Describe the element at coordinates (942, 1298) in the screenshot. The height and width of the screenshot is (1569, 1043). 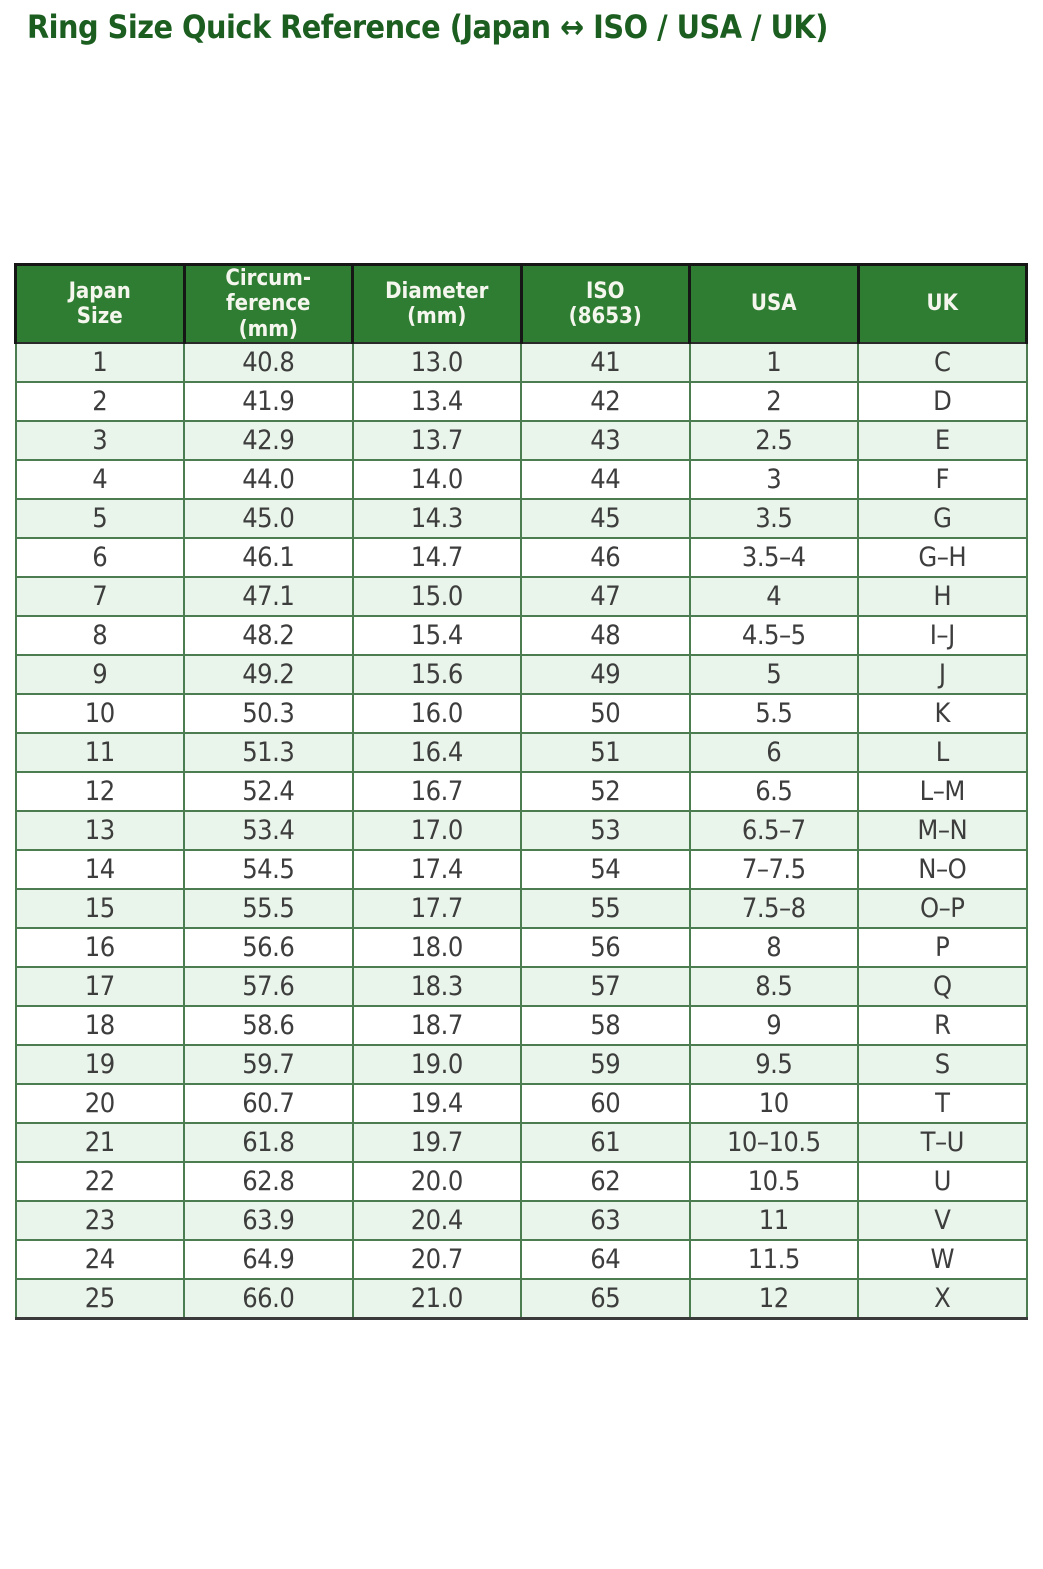
I see `table-cell-uk: X` at that location.